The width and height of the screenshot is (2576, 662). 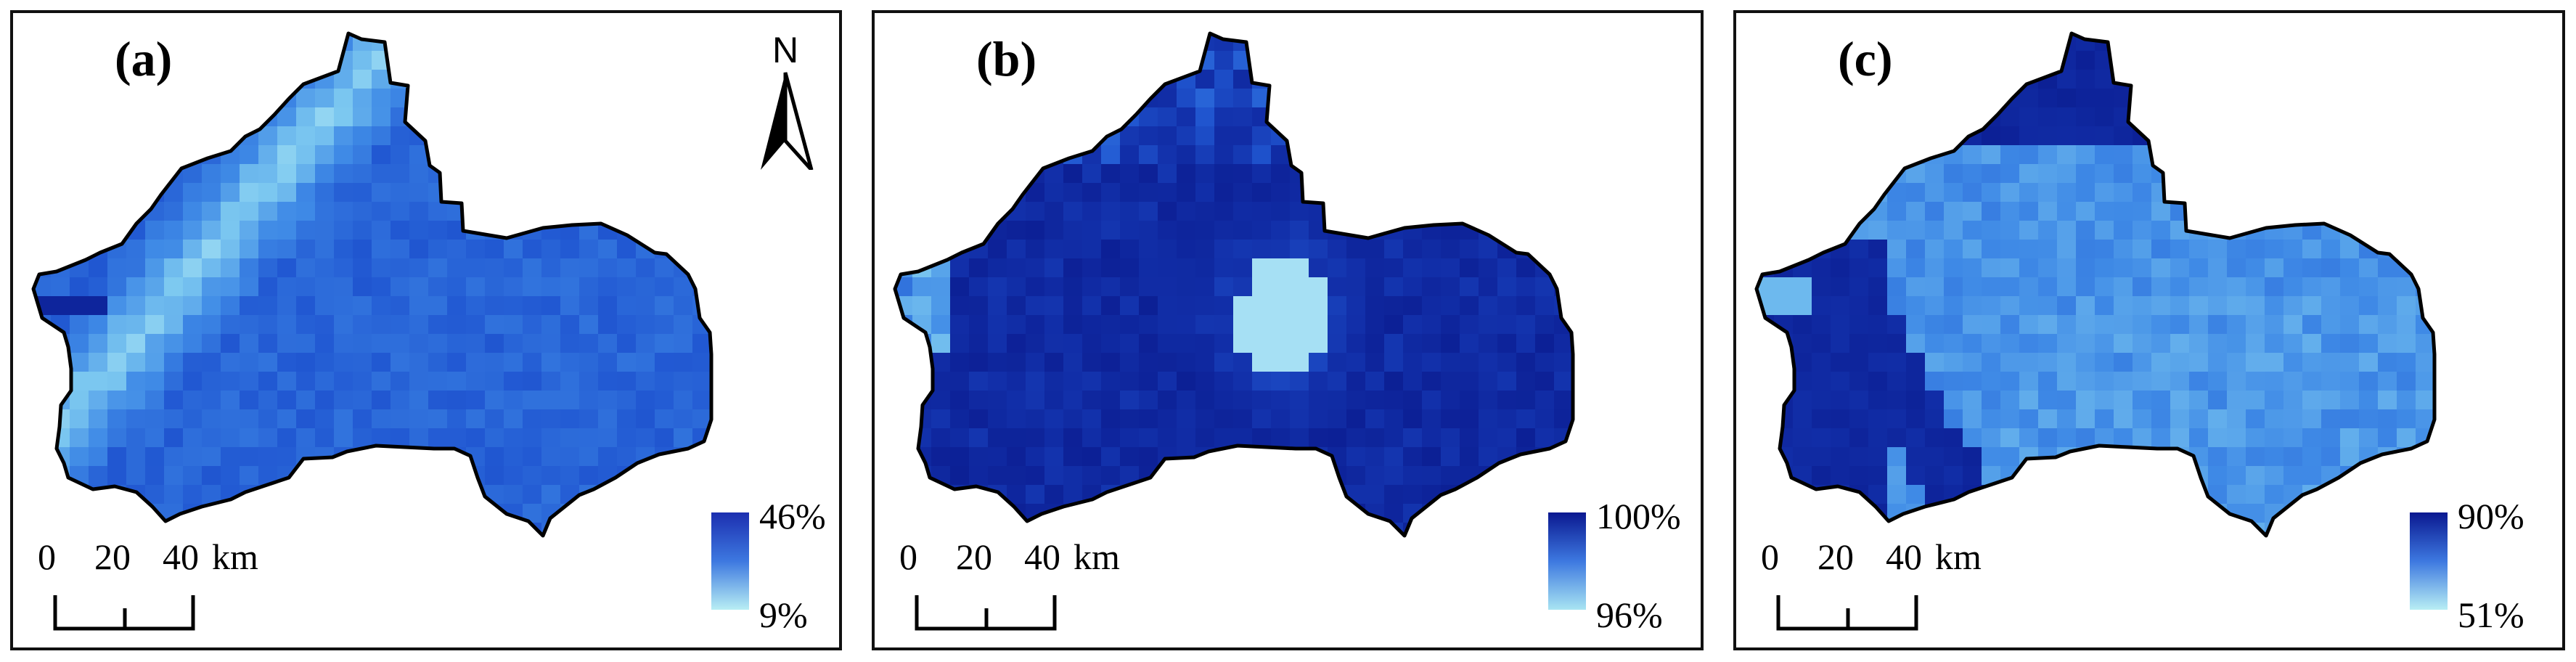 I want to click on legend-max-b: 100%, so click(x=1639, y=516).